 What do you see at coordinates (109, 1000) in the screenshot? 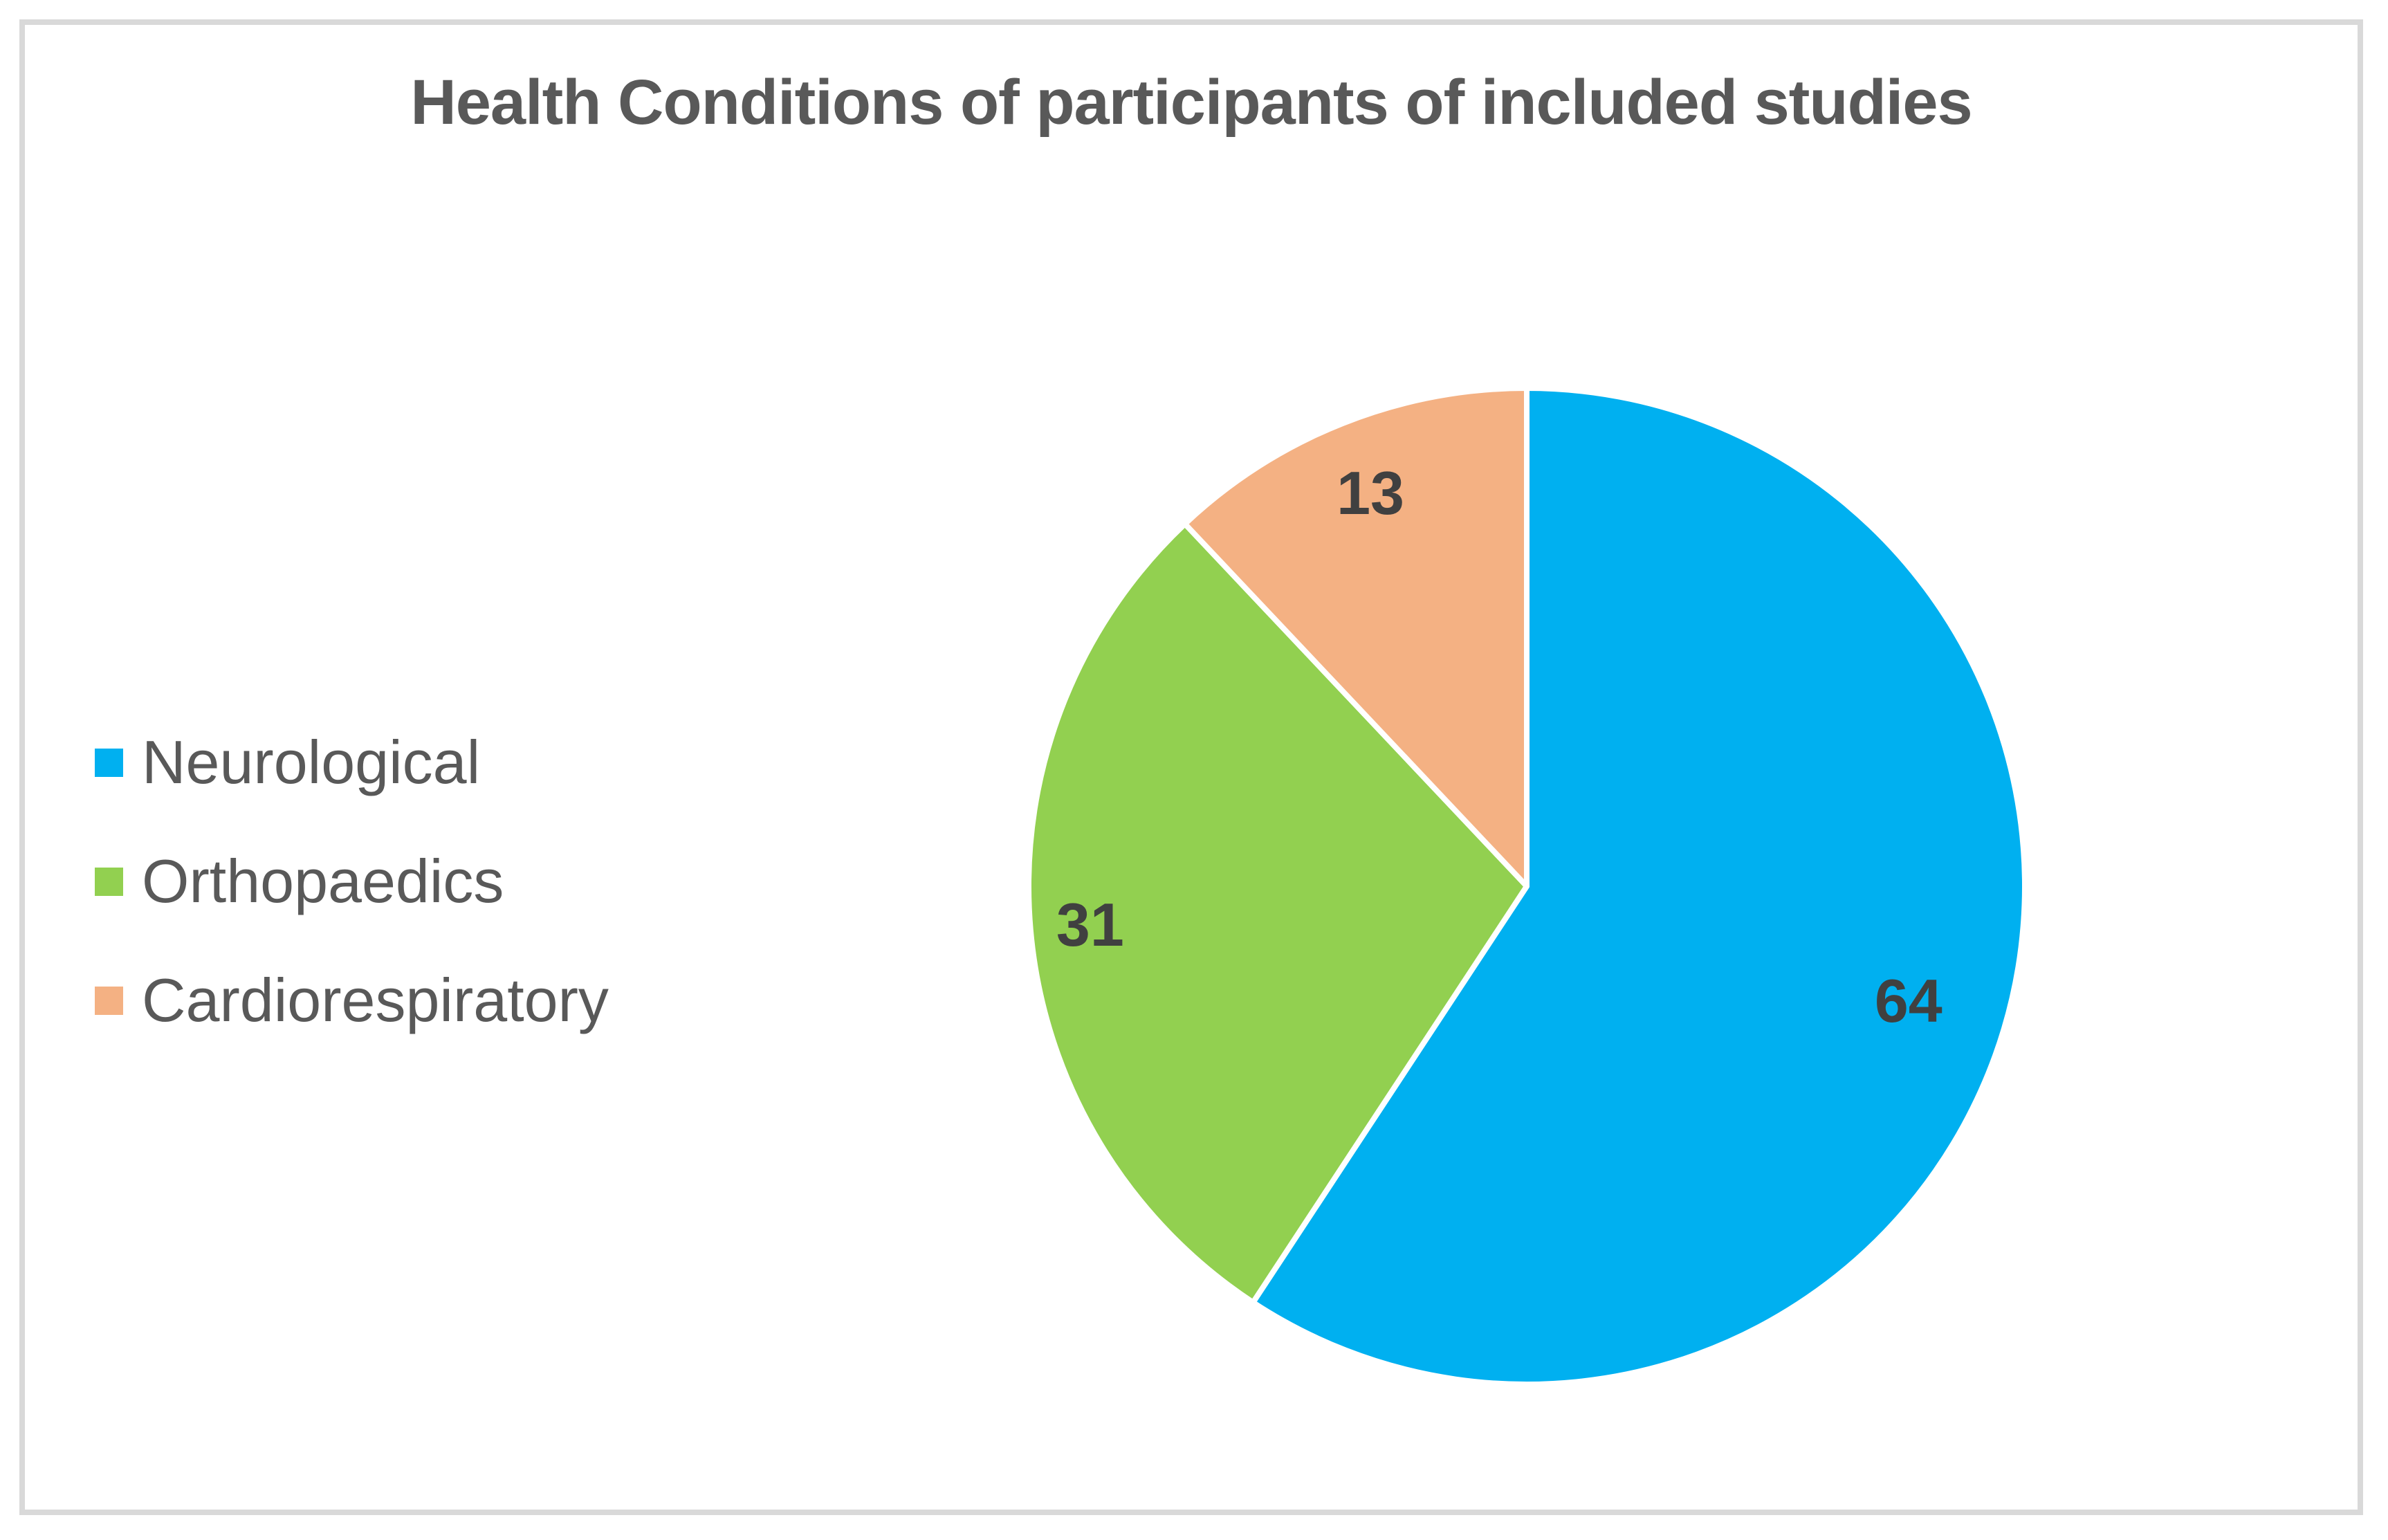
I see `legend-swatch-cardiorespiratory` at bounding box center [109, 1000].